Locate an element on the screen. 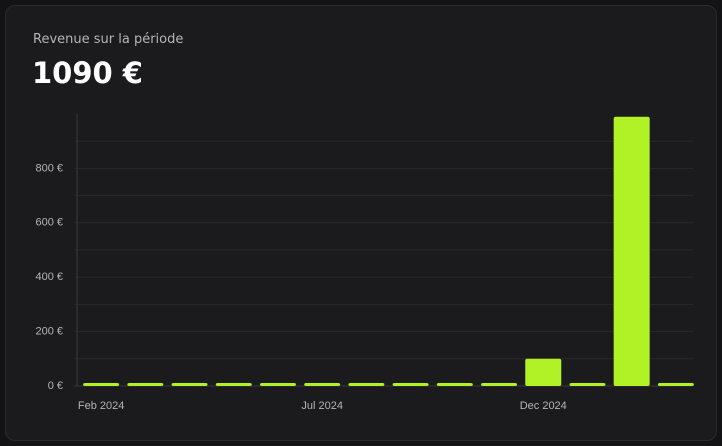  y-tick-label: 200 € is located at coordinates (49, 332).